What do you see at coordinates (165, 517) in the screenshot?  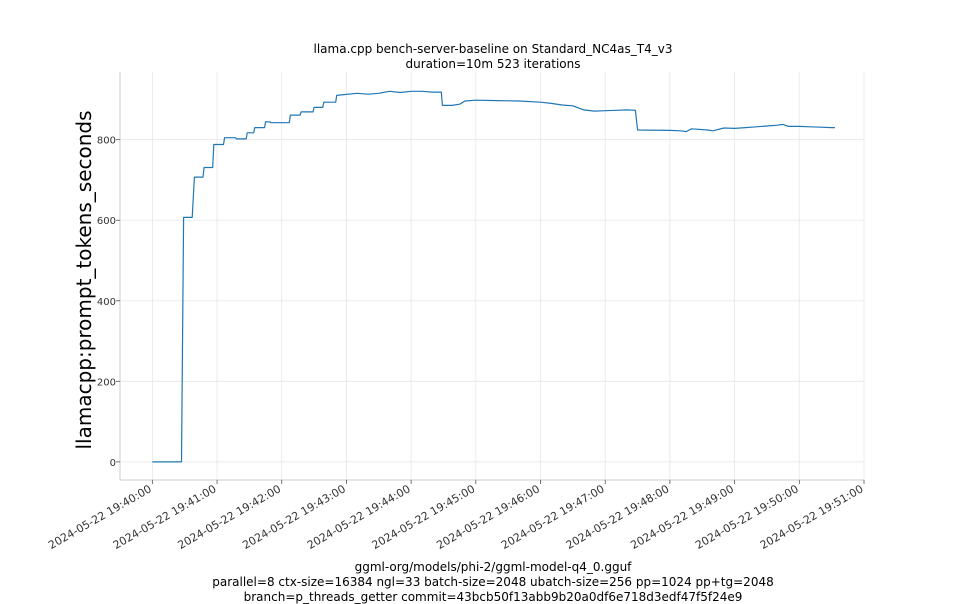 I see `x-tick-label: 2024-05-22 19:41:00` at bounding box center [165, 517].